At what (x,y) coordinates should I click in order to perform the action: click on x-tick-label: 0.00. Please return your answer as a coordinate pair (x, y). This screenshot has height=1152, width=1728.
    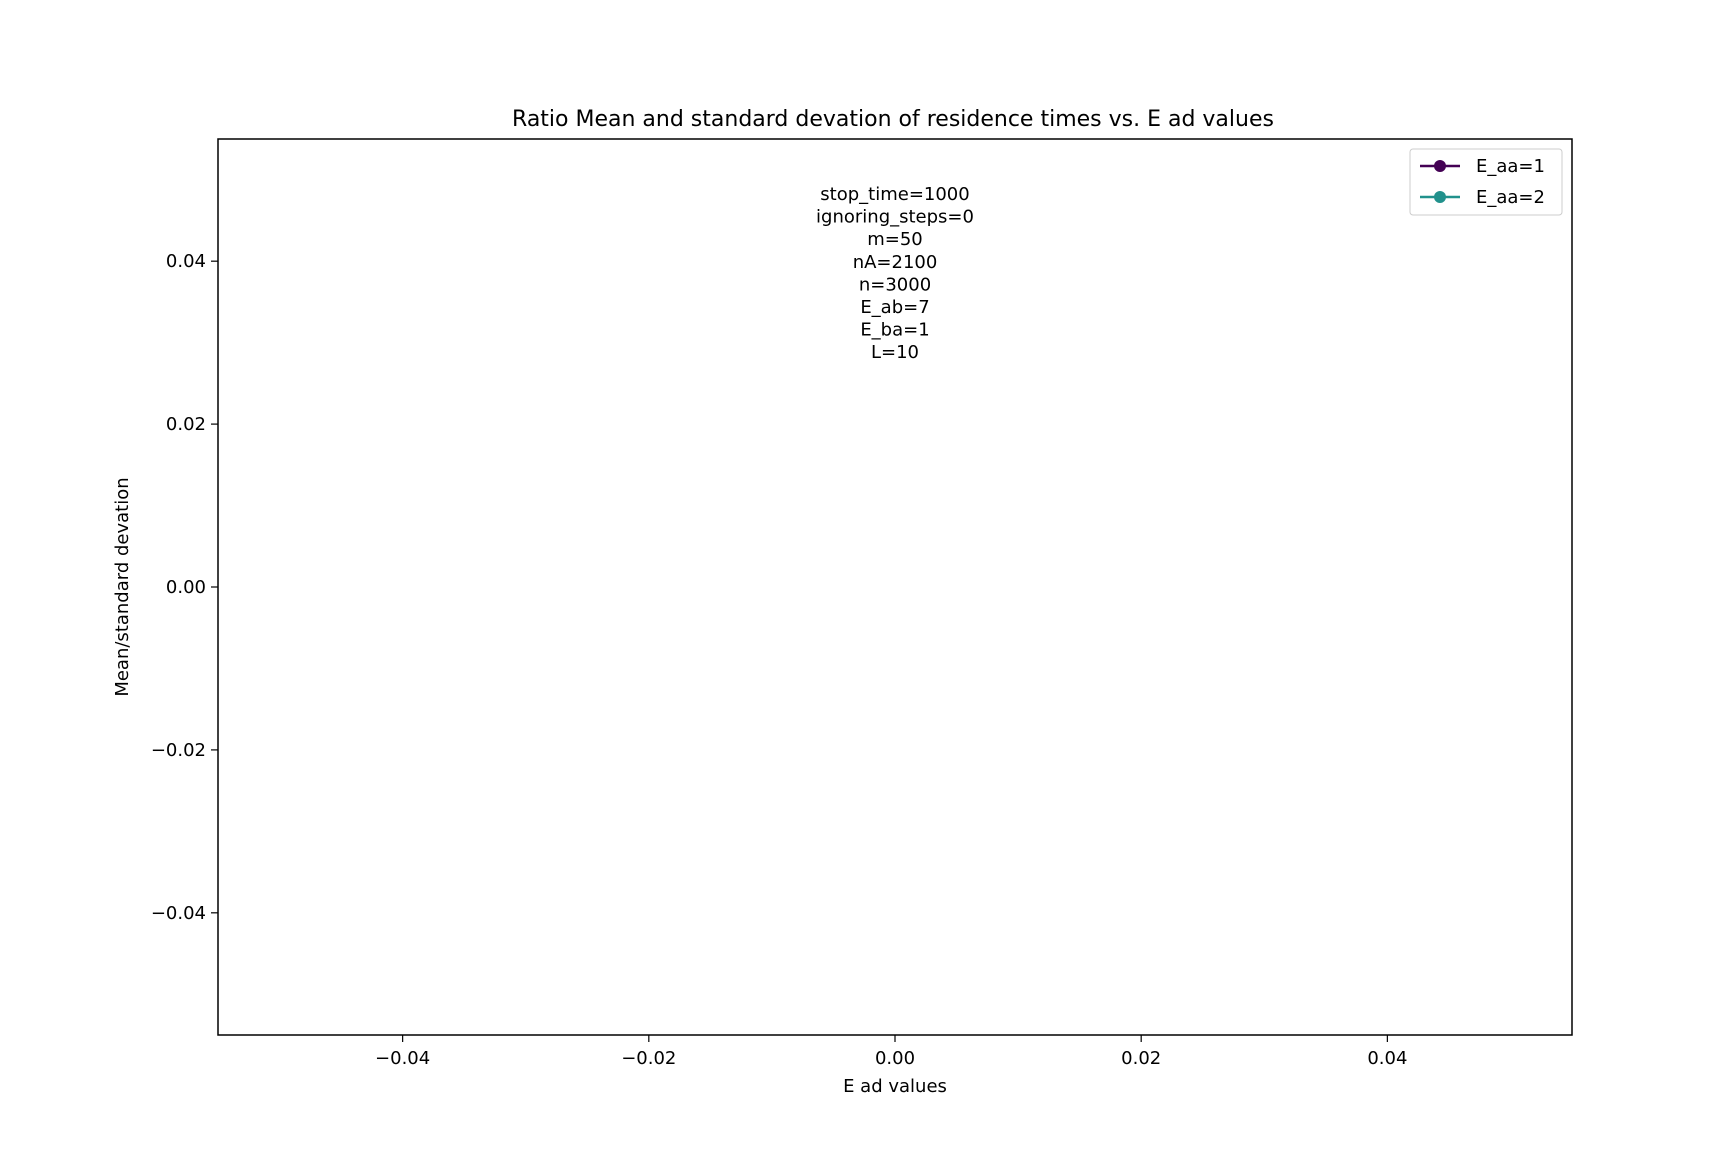
    Looking at the image, I should click on (895, 1058).